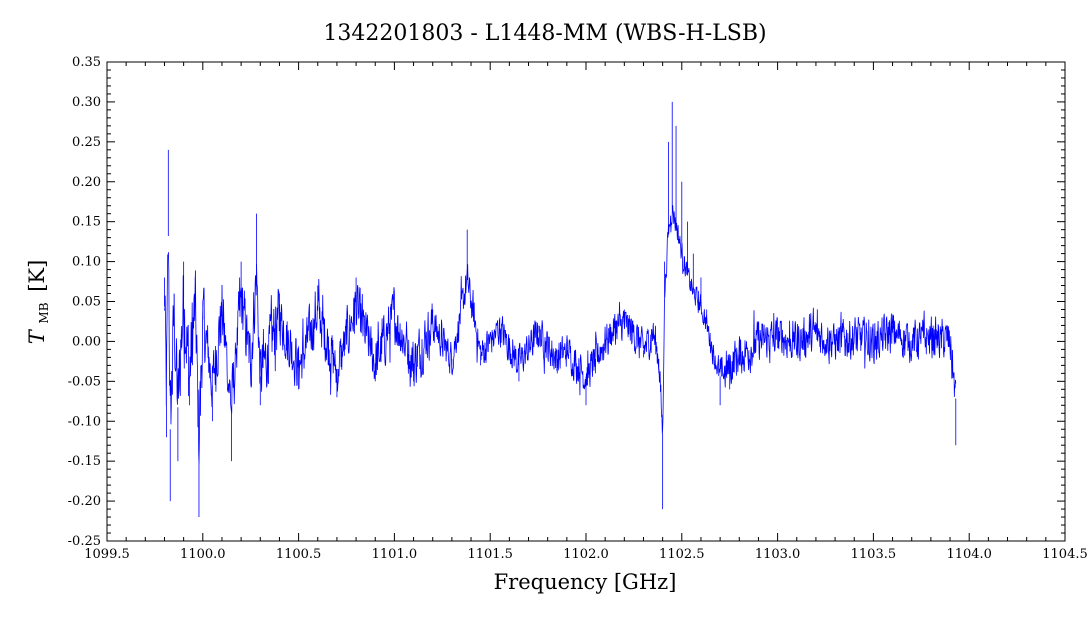  Describe the element at coordinates (84, 421) in the screenshot. I see `y-tick-label: -0.10` at that location.